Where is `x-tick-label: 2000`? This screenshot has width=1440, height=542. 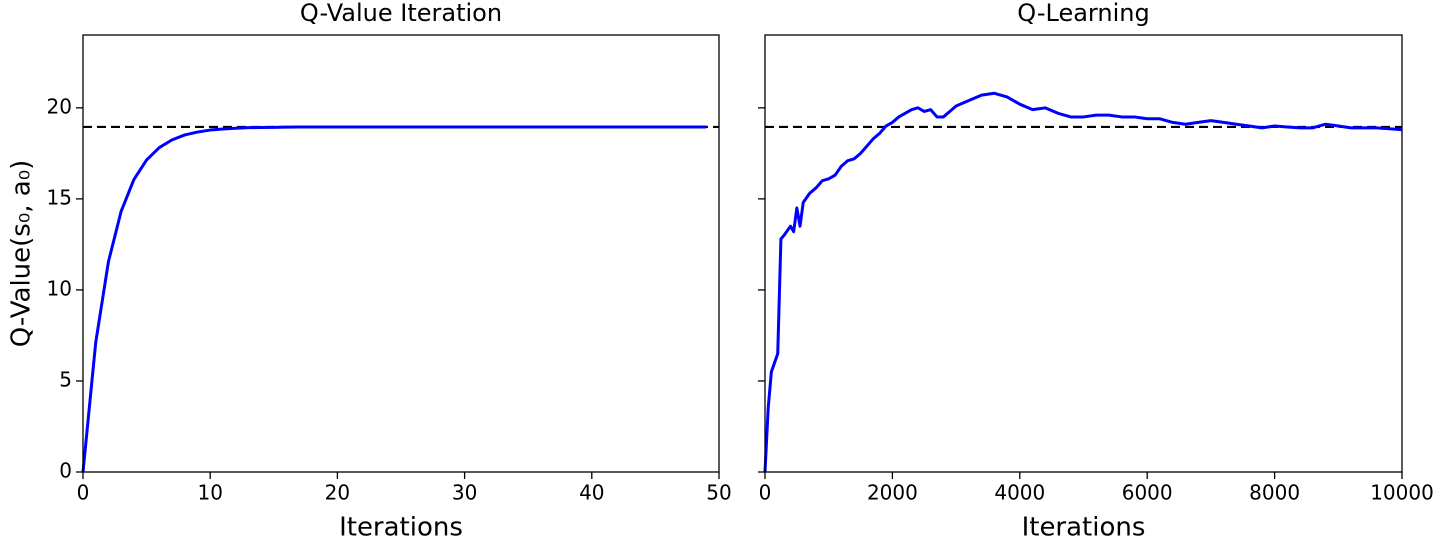
x-tick-label: 2000 is located at coordinates (892, 493).